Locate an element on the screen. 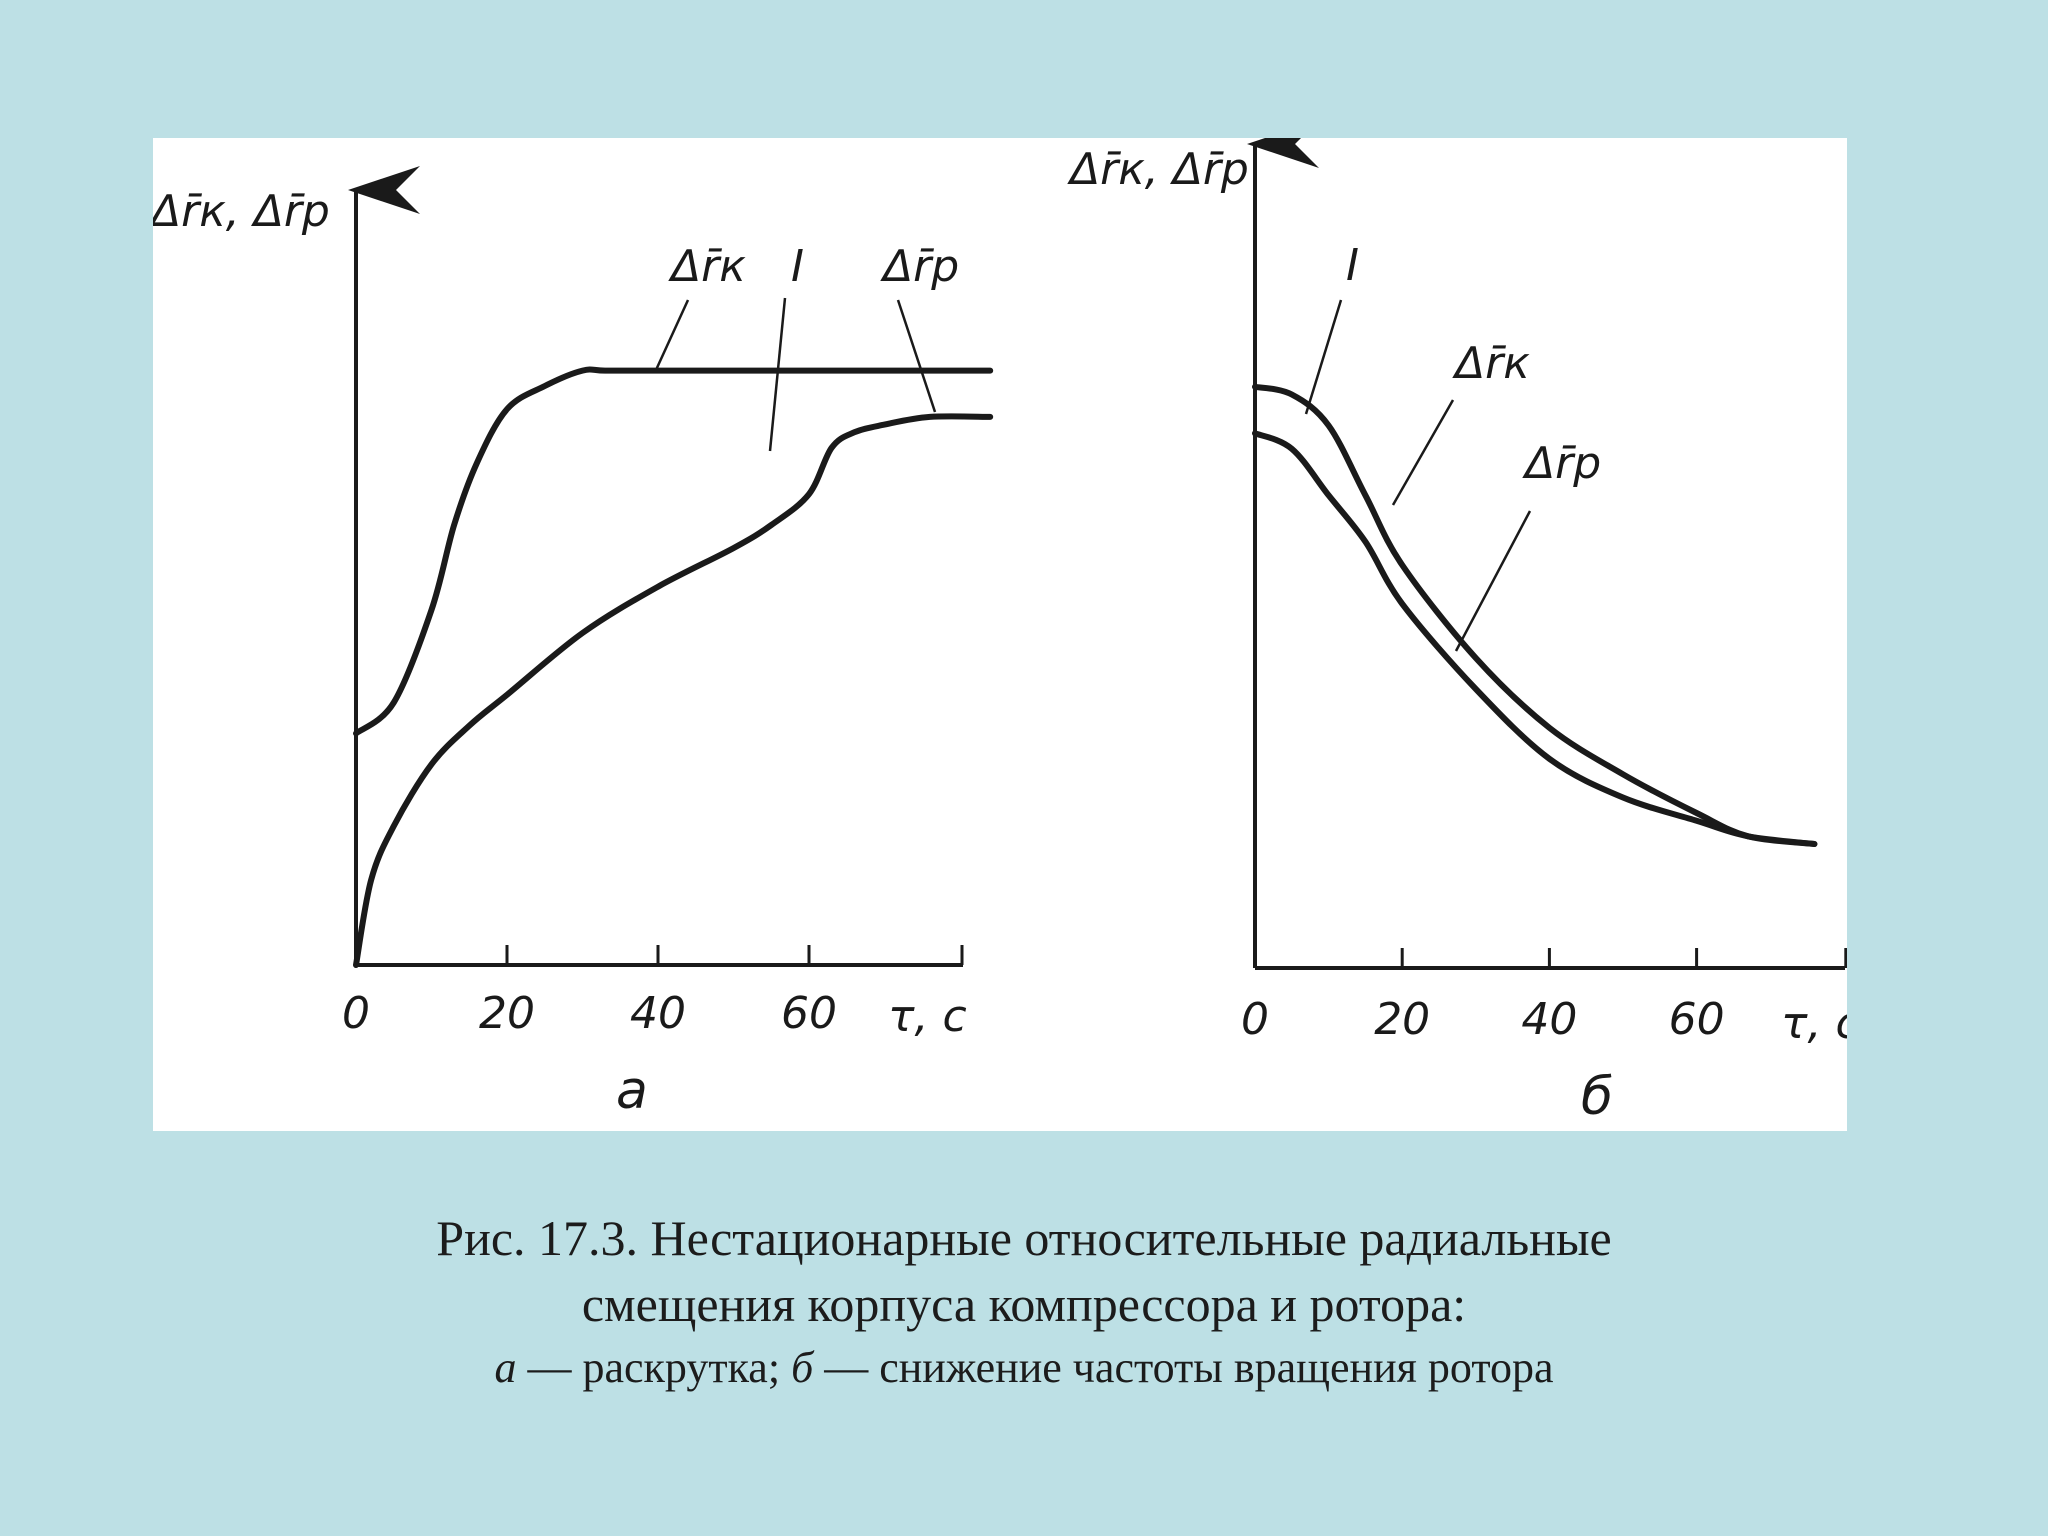  chart-b-series-delta-rk-line is located at coordinates (1535, 615).